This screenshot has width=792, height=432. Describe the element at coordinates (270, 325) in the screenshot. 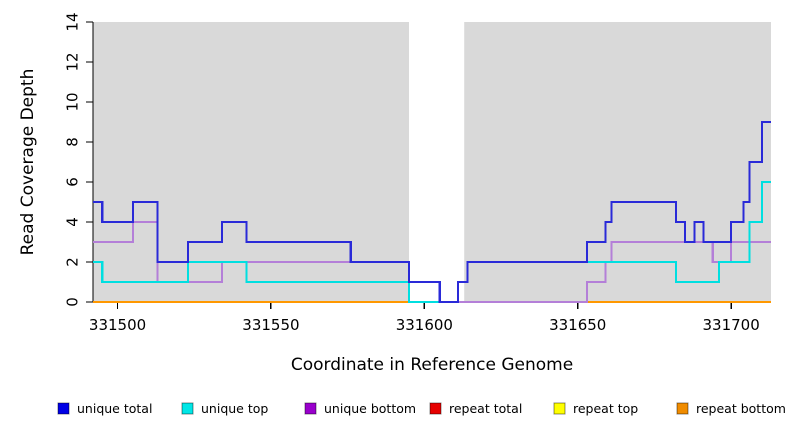

I see `x-tick-label: 331550` at that location.